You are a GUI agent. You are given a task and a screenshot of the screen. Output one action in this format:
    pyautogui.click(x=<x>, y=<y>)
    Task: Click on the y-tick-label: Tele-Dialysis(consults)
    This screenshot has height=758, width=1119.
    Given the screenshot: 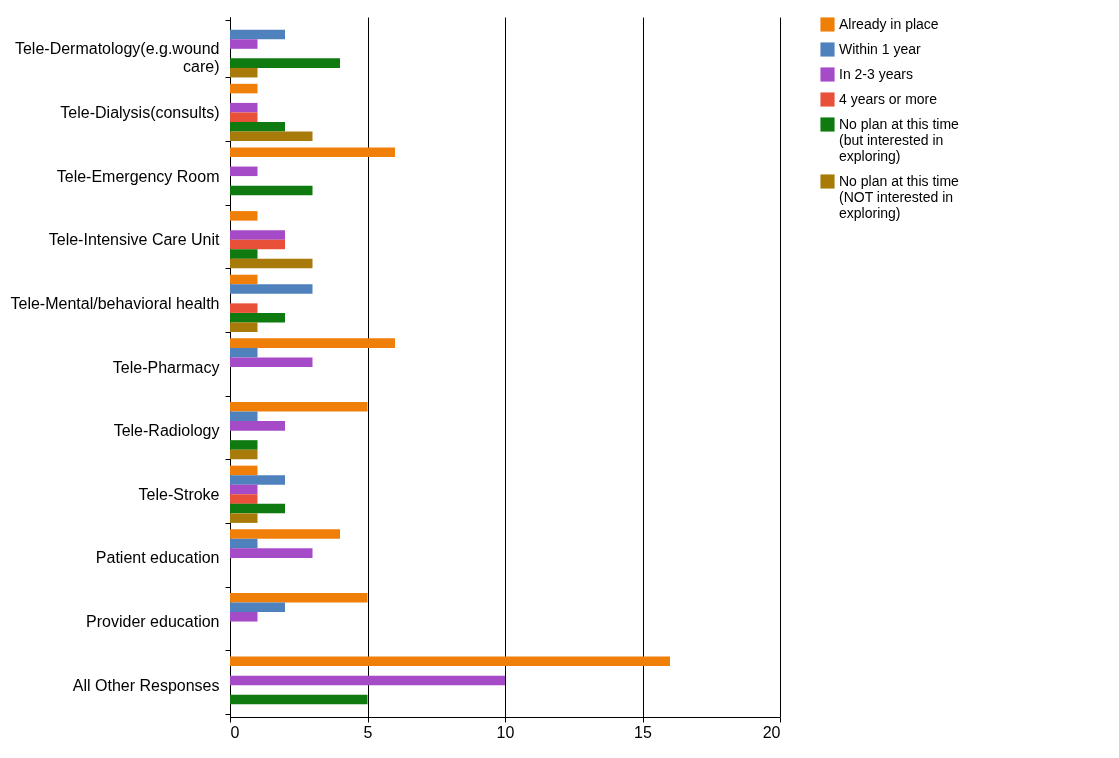 What is the action you would take?
    pyautogui.click(x=140, y=112)
    